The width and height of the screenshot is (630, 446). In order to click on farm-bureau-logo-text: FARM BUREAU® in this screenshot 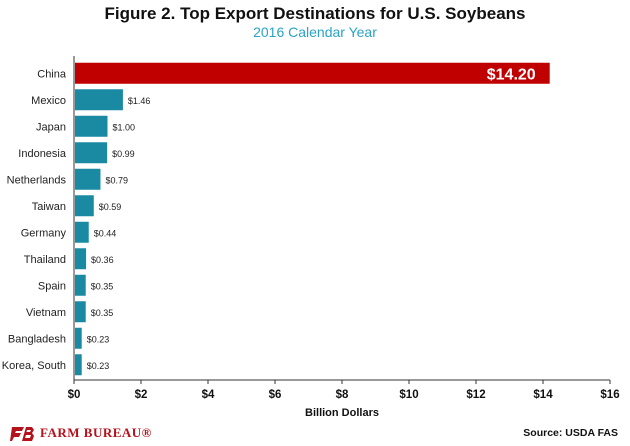, I will do `click(96, 432)`.